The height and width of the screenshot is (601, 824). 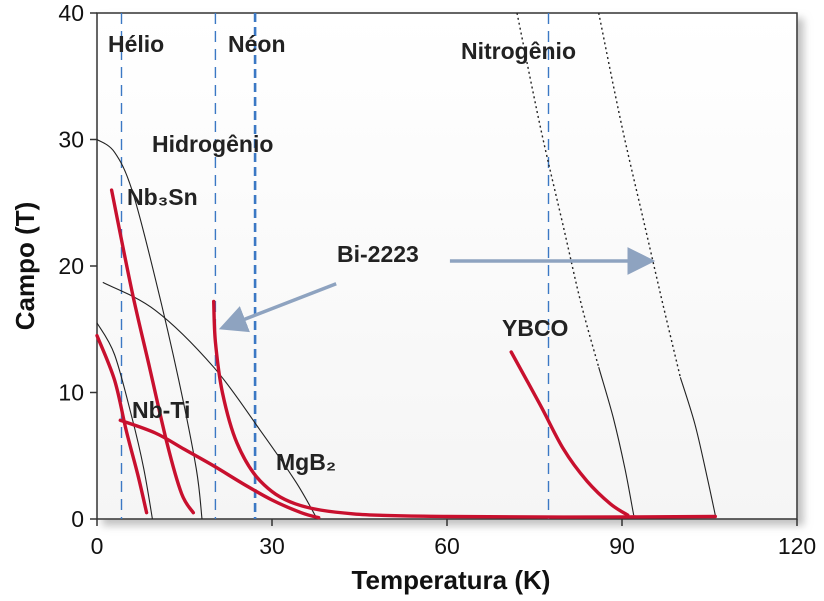 What do you see at coordinates (277, 307) in the screenshot?
I see `arrow-bi2223-left` at bounding box center [277, 307].